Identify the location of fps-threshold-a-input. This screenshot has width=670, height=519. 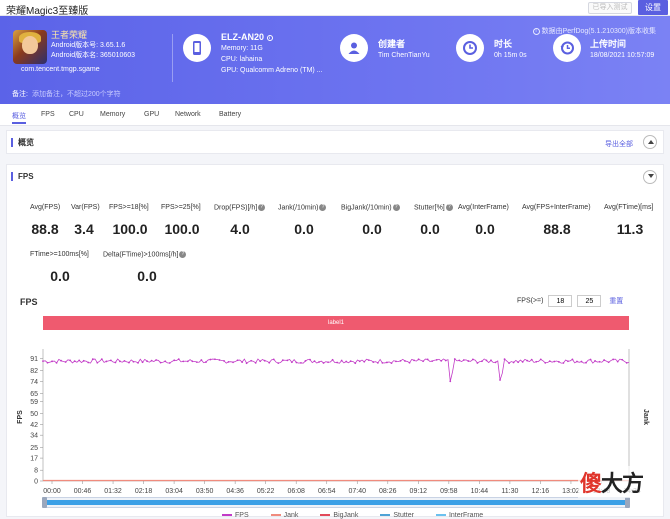
(560, 301).